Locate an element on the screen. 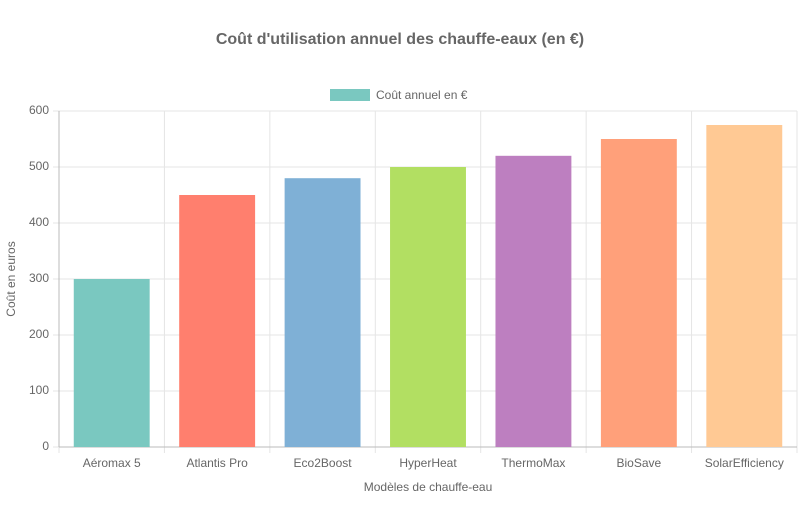 The height and width of the screenshot is (505, 800). y-tick-label: 300 is located at coordinates (39, 278).